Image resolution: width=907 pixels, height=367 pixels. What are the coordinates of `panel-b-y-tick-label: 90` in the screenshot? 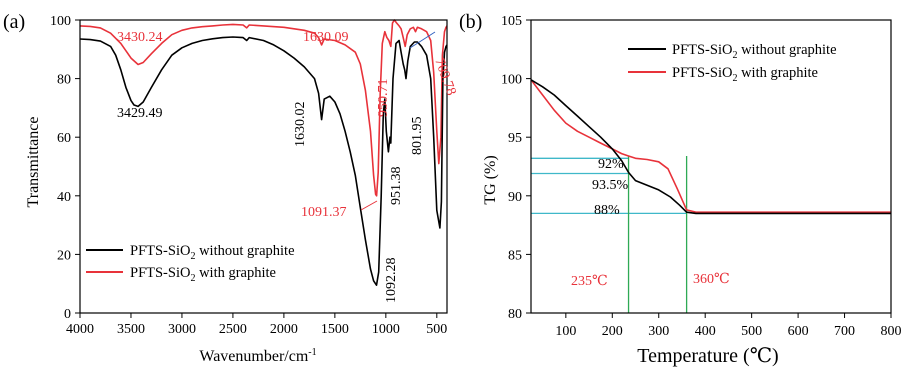 It's located at (515, 197).